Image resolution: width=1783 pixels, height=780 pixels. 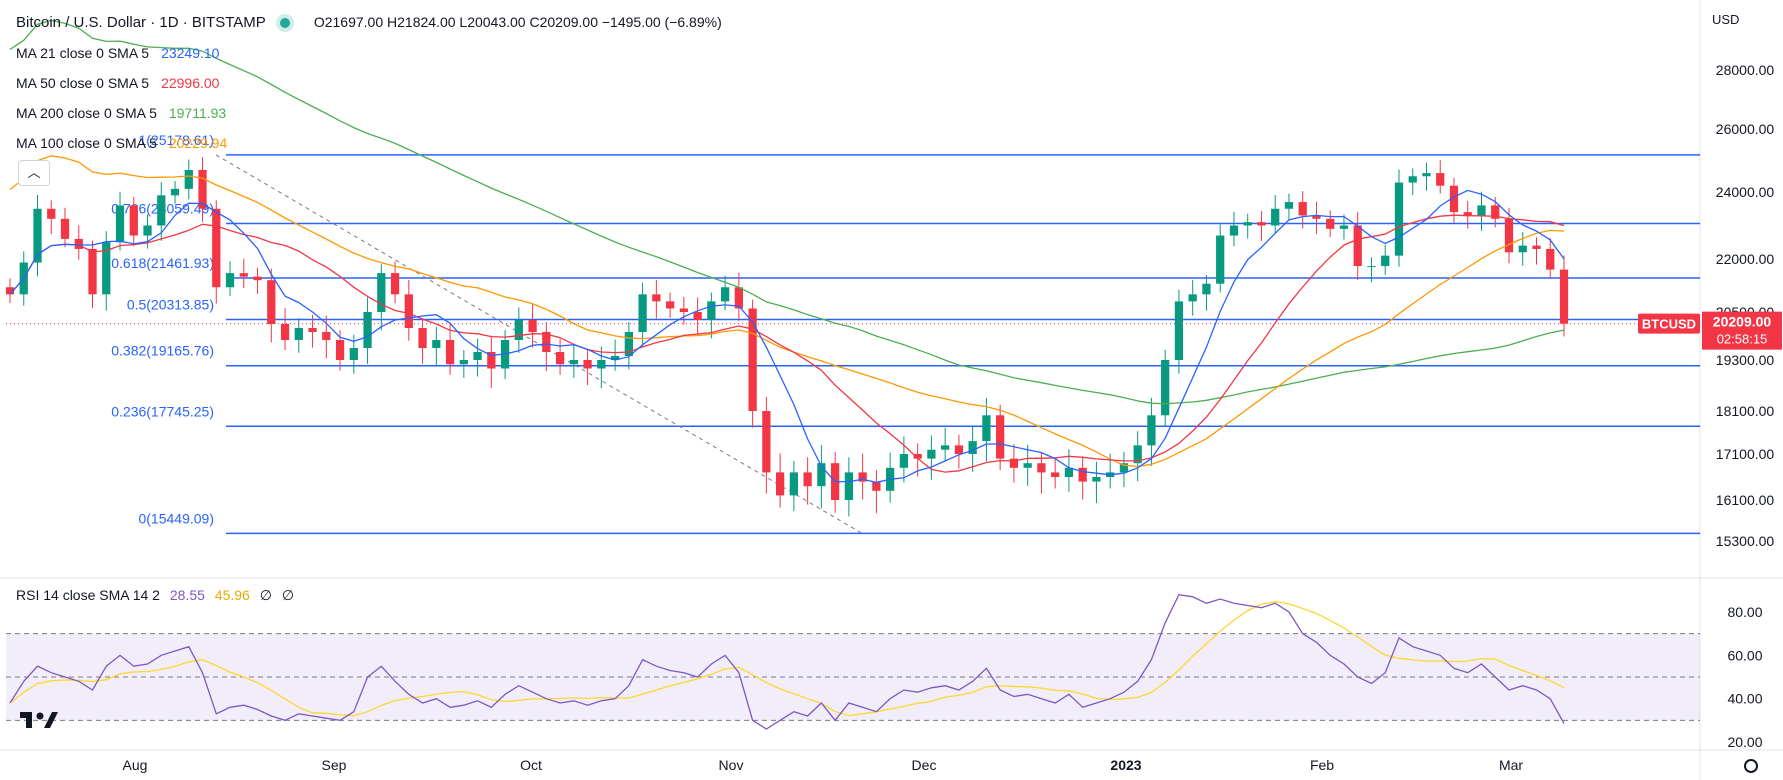 What do you see at coordinates (162, 263) in the screenshot?
I see `fib-level-label: 0.618(21461.93)` at bounding box center [162, 263].